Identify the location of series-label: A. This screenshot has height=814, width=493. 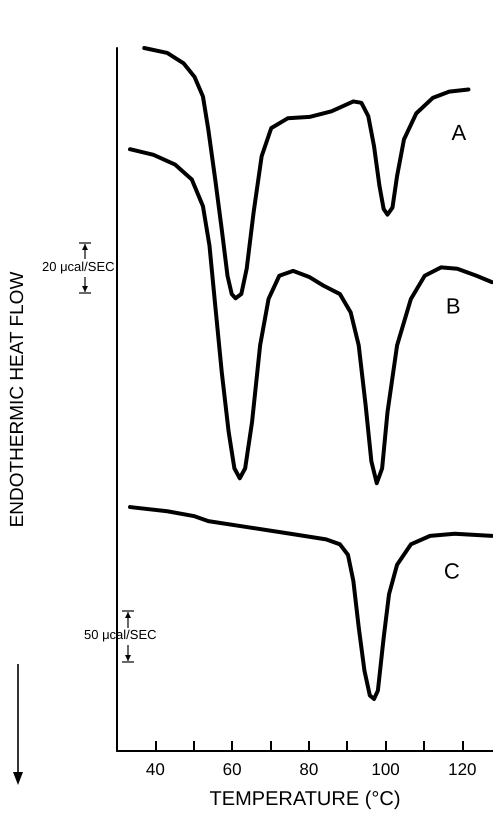
(458, 132).